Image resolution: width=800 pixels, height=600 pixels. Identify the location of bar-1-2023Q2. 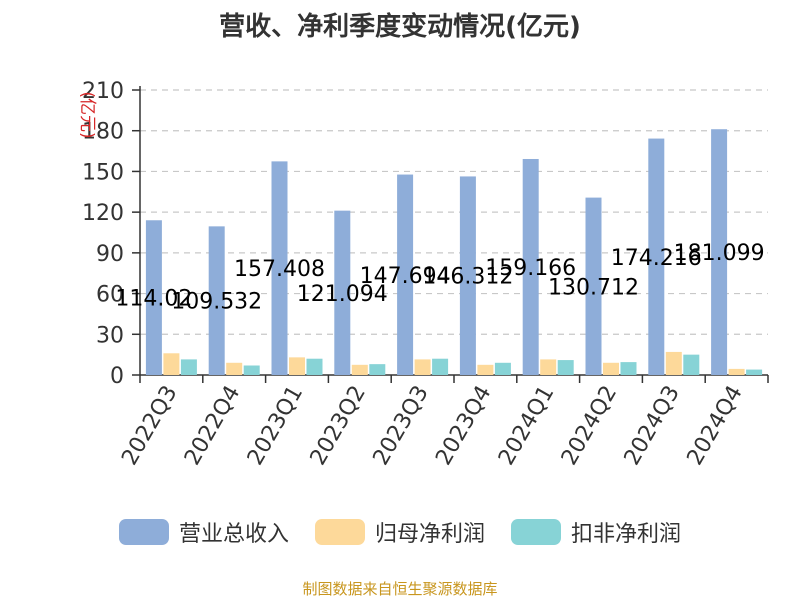
(359, 369).